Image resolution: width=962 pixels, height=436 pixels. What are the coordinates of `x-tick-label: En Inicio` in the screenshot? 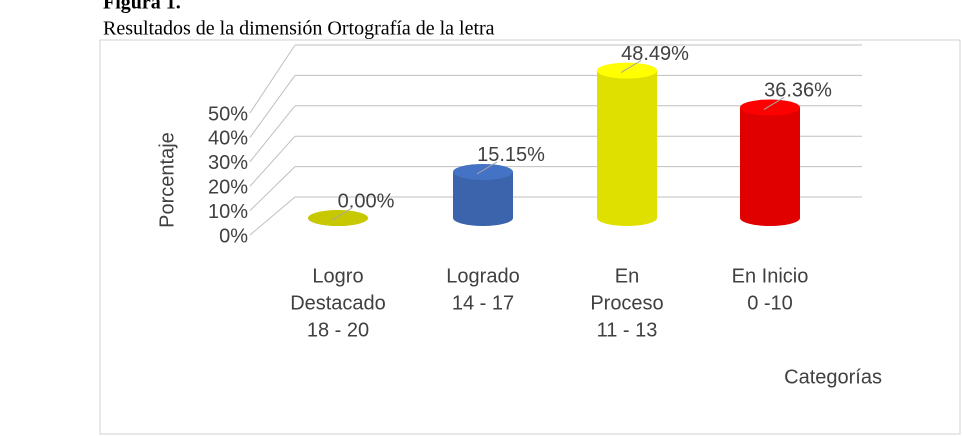 It's located at (770, 276).